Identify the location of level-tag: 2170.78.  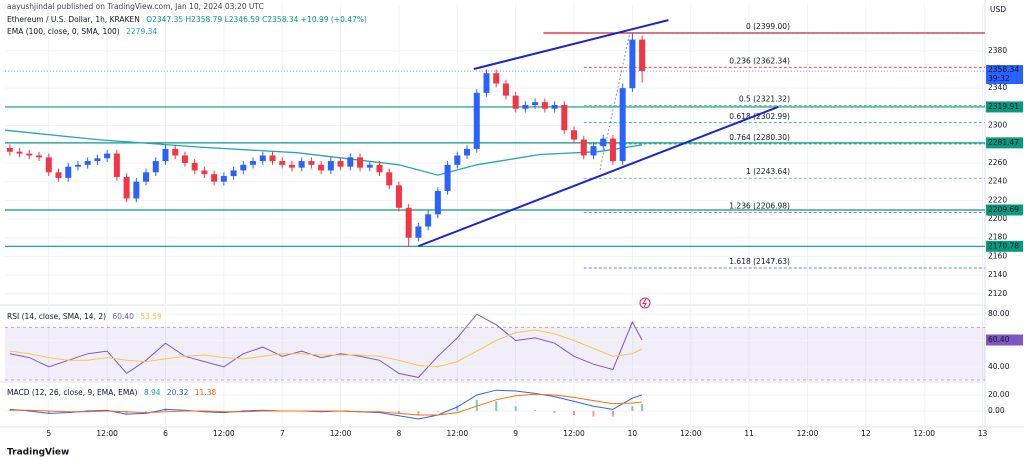
(1003, 245).